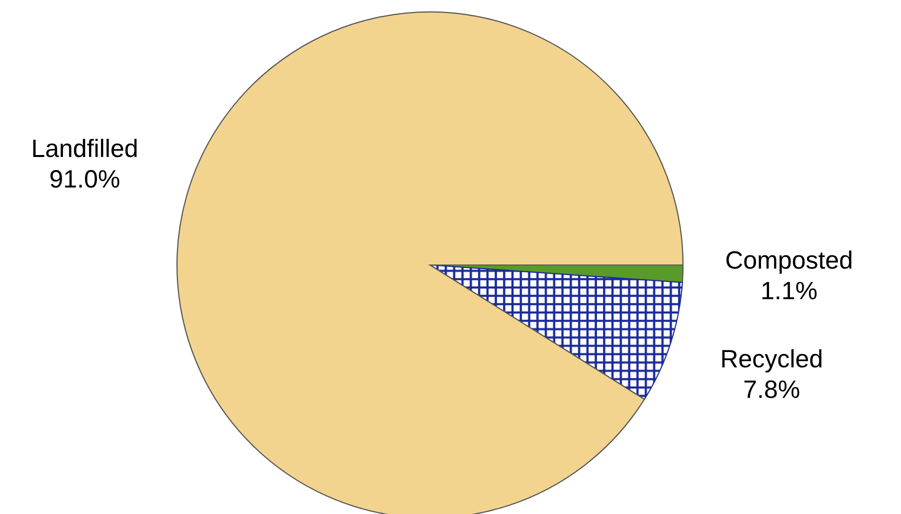  Describe the element at coordinates (772, 360) in the screenshot. I see `slice-label: Recycled` at that location.